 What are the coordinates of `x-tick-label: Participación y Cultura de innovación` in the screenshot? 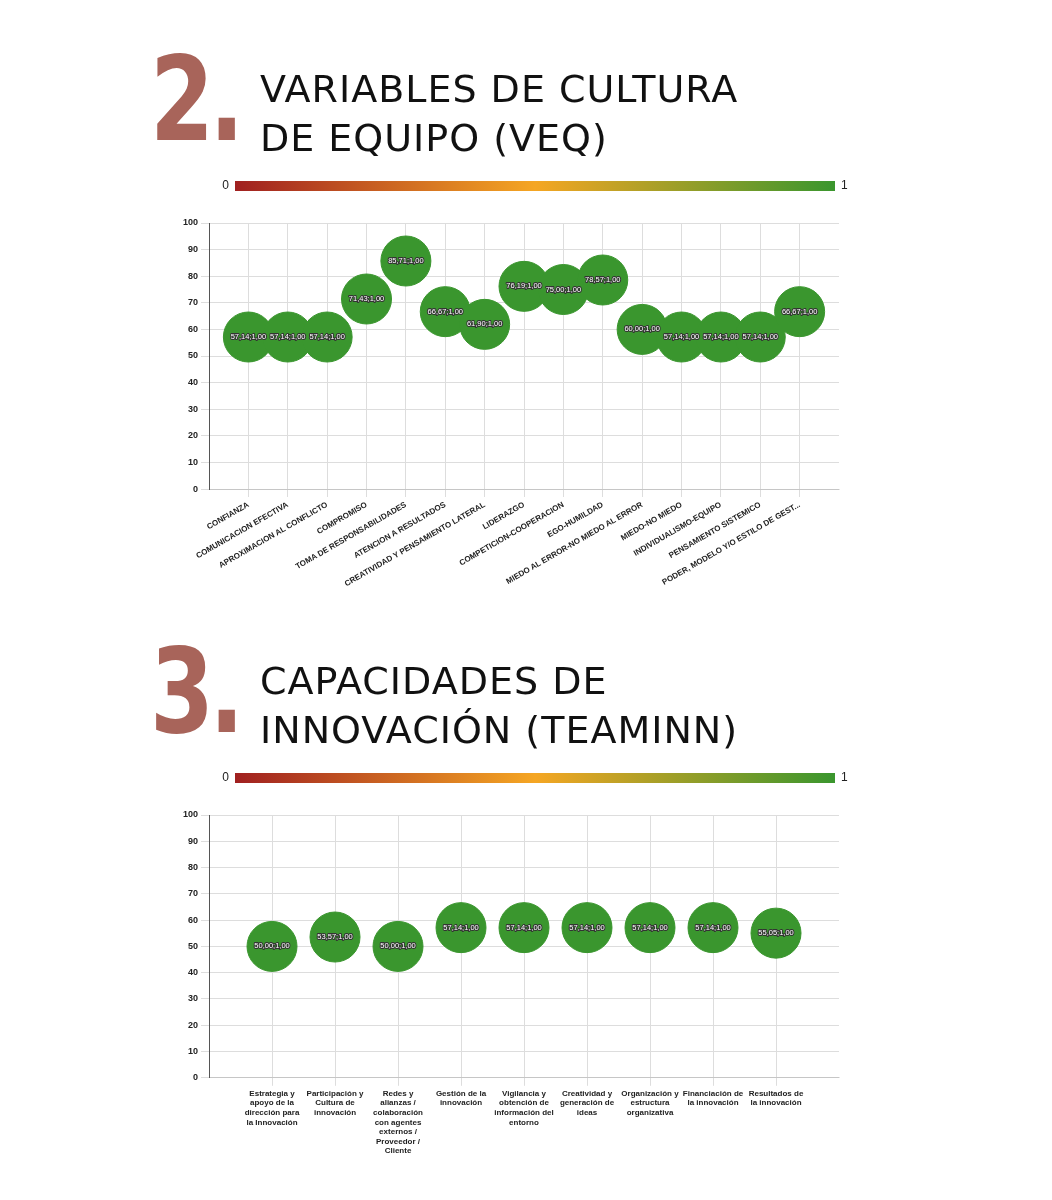 It's located at (335, 1102).